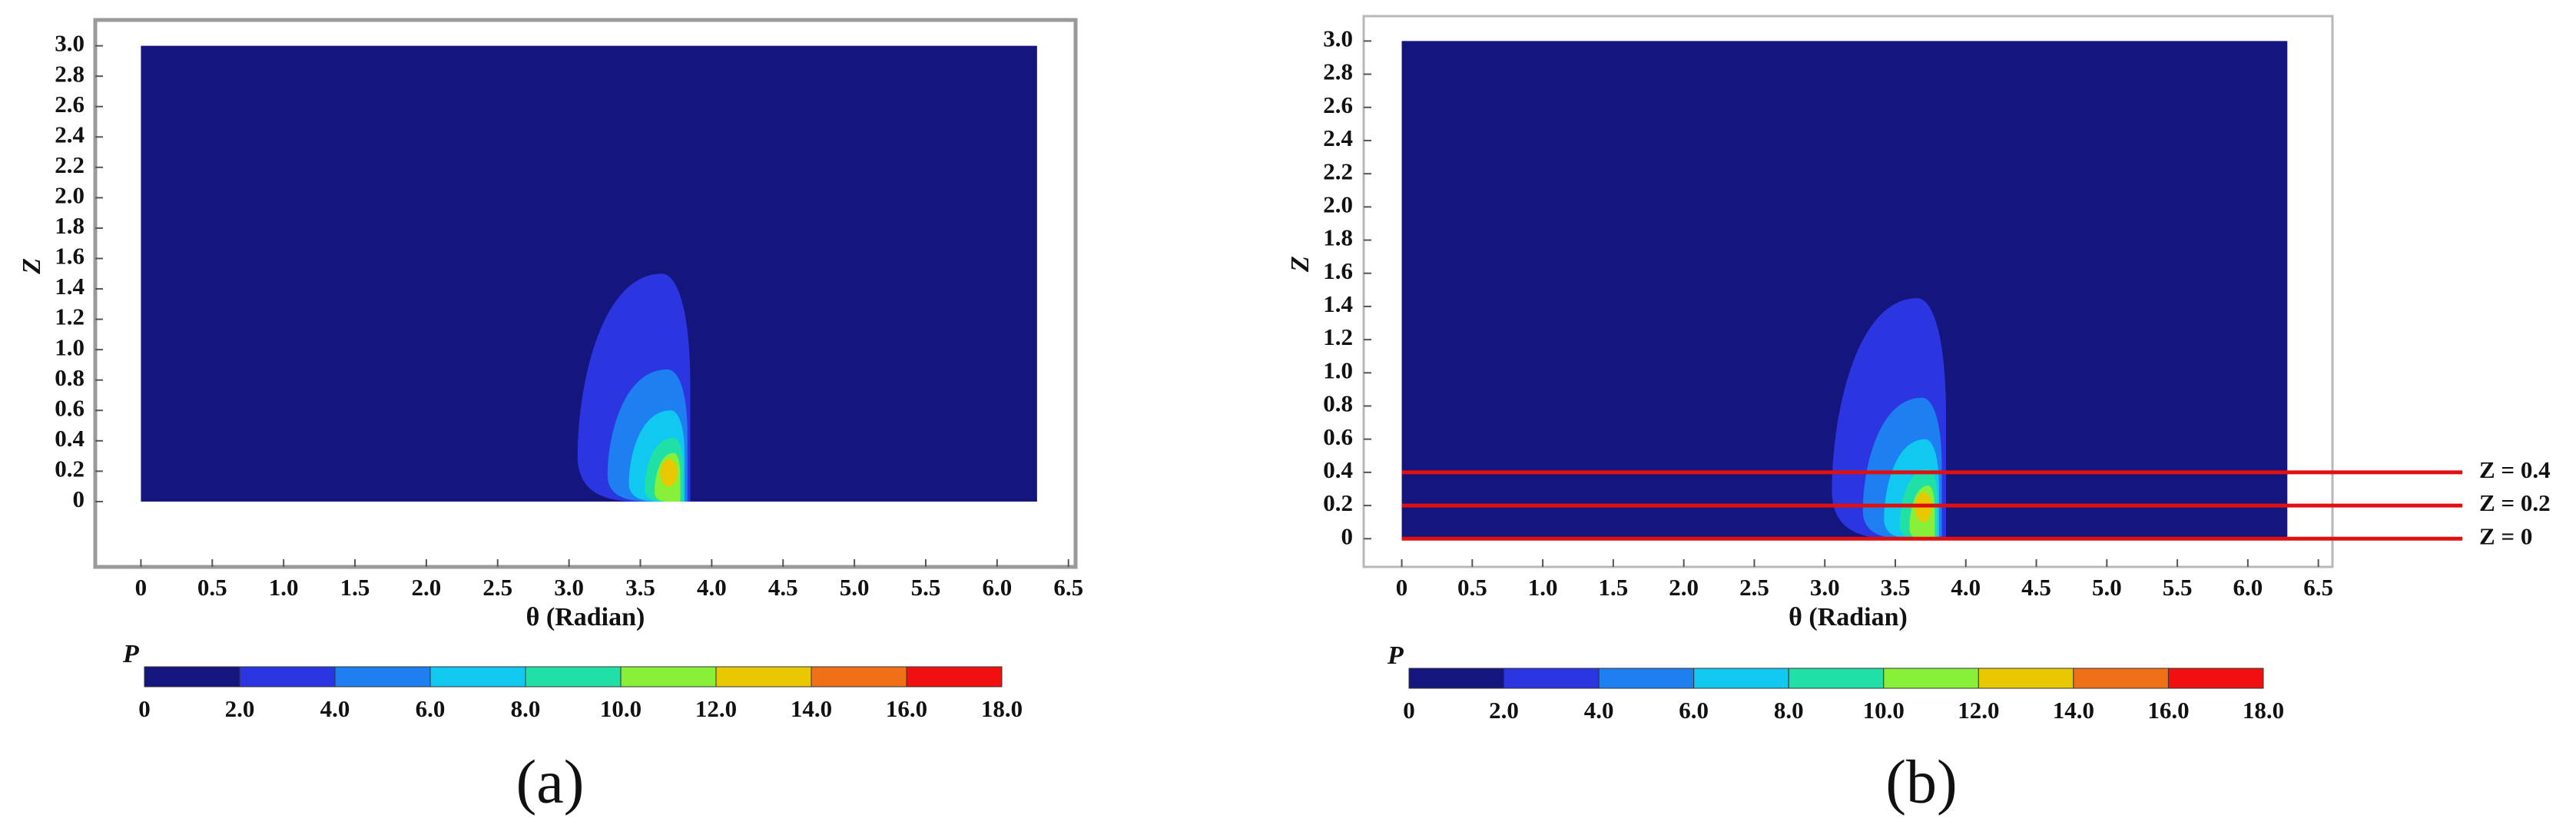 Image resolution: width=2576 pixels, height=835 pixels. I want to click on x-tick-label: 1.0, so click(284, 587).